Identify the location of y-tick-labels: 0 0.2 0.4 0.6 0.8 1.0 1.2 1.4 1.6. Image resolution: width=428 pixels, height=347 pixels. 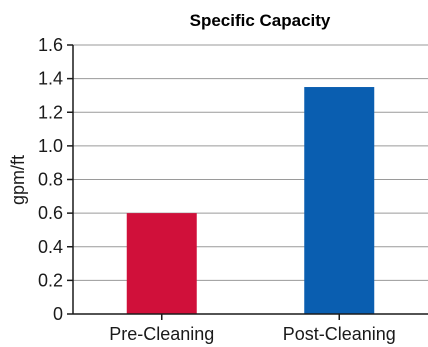
(50, 179).